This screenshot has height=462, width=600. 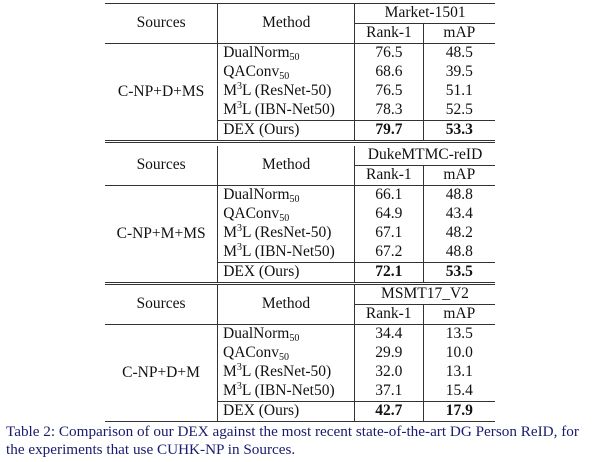 What do you see at coordinates (458, 111) in the screenshot?
I see `map-cell: 52.5` at bounding box center [458, 111].